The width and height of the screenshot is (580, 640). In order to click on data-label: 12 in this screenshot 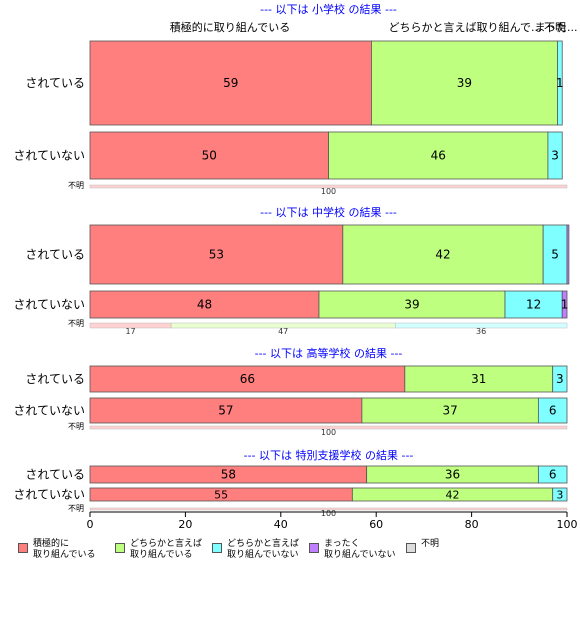, I will do `click(533, 305)`.